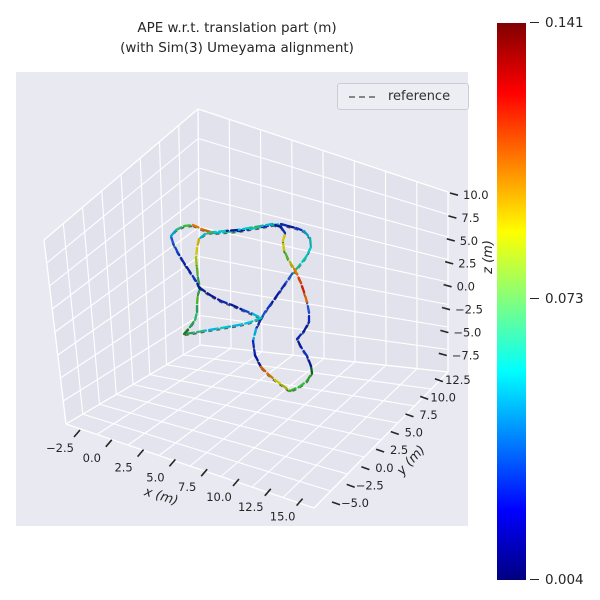  What do you see at coordinates (399, 450) in the screenshot?
I see `y-tick-label: 2.5` at bounding box center [399, 450].